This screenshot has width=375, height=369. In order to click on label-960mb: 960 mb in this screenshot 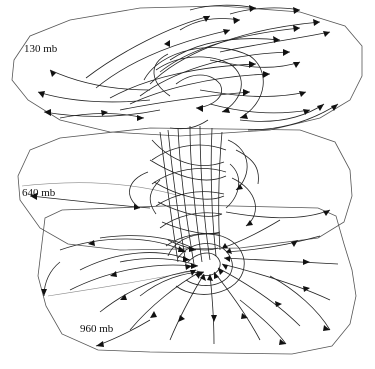, I will do `click(97, 329)`.